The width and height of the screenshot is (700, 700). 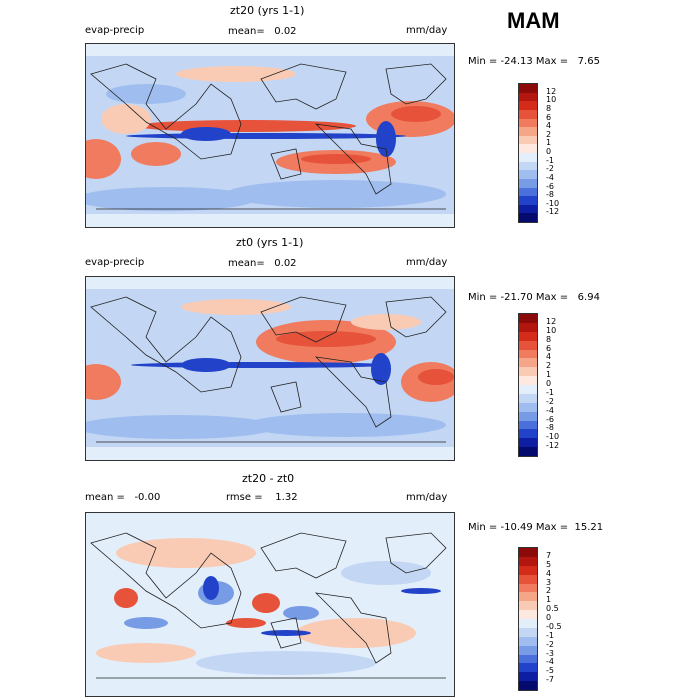 I want to click on colorbar-label: 3, so click(x=549, y=582).